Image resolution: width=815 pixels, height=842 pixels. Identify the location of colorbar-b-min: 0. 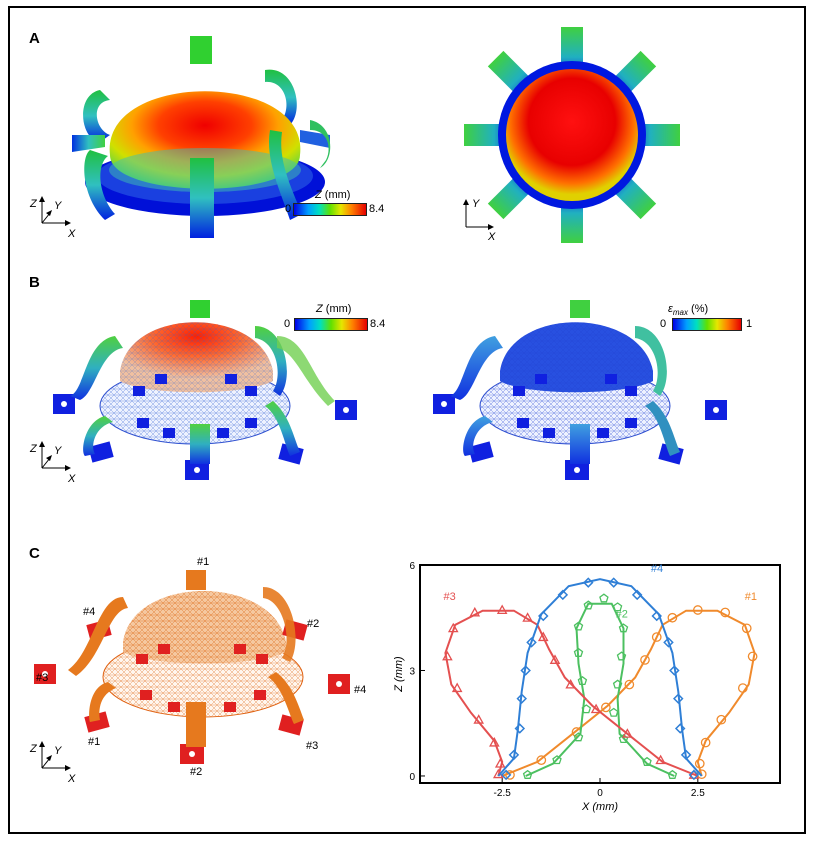
(287, 324).